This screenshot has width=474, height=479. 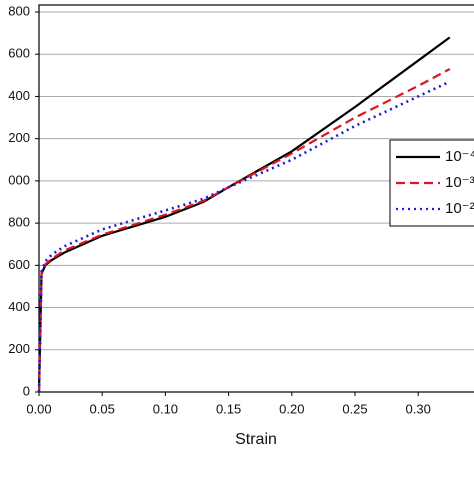 What do you see at coordinates (26, 390) in the screenshot?
I see `y-tick-label: 0` at bounding box center [26, 390].